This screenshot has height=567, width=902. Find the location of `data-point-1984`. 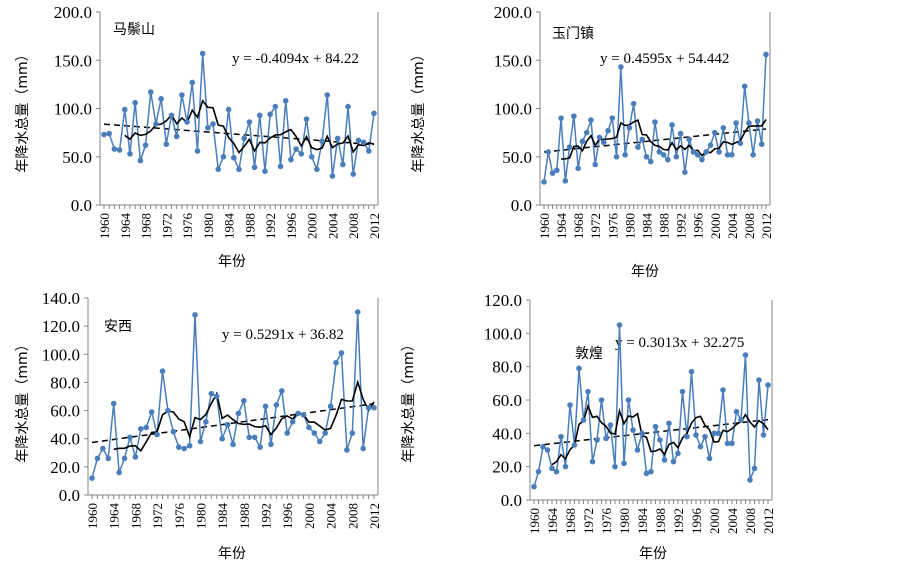

data-point-1984 is located at coordinates (642, 433).